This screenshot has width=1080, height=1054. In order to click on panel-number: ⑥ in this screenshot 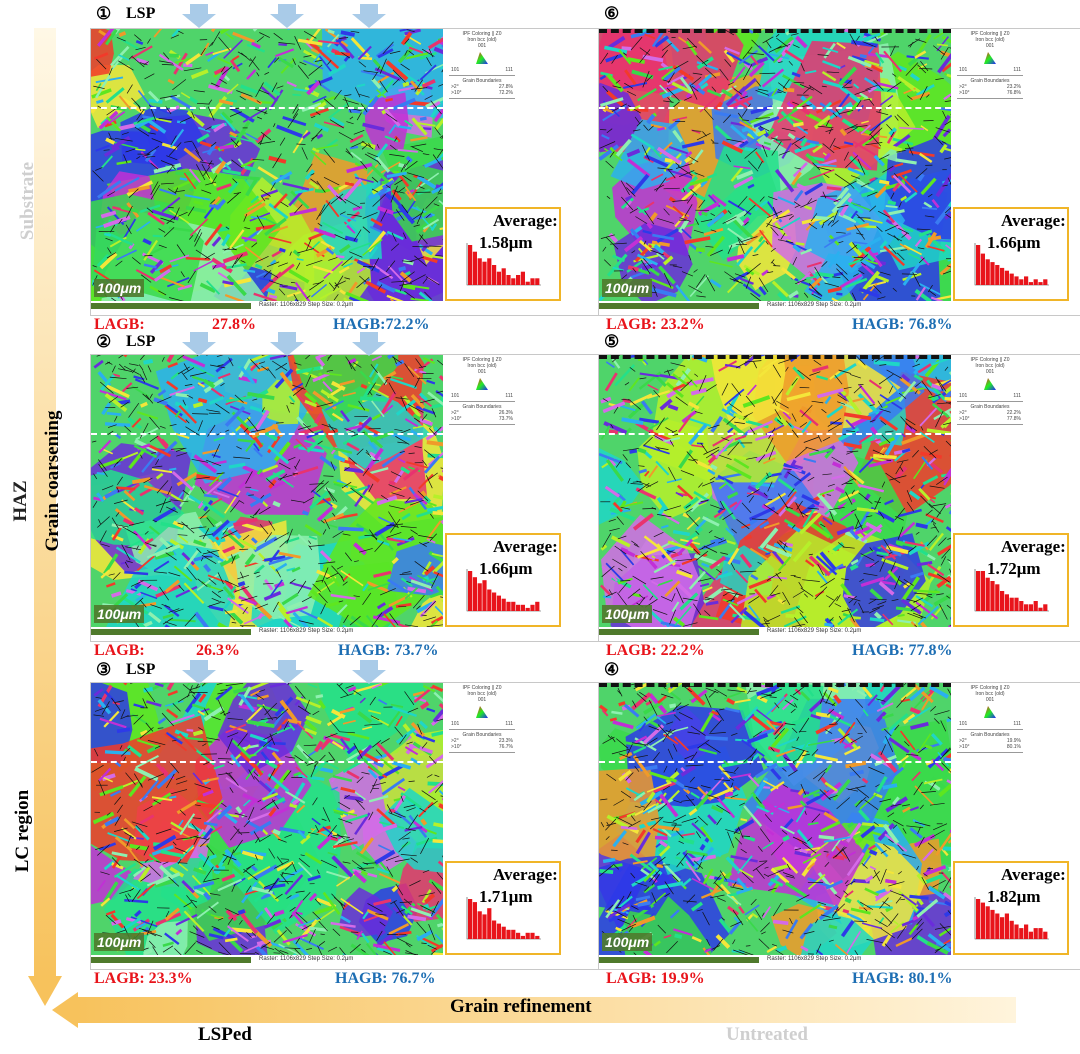, I will do `click(612, 13)`.